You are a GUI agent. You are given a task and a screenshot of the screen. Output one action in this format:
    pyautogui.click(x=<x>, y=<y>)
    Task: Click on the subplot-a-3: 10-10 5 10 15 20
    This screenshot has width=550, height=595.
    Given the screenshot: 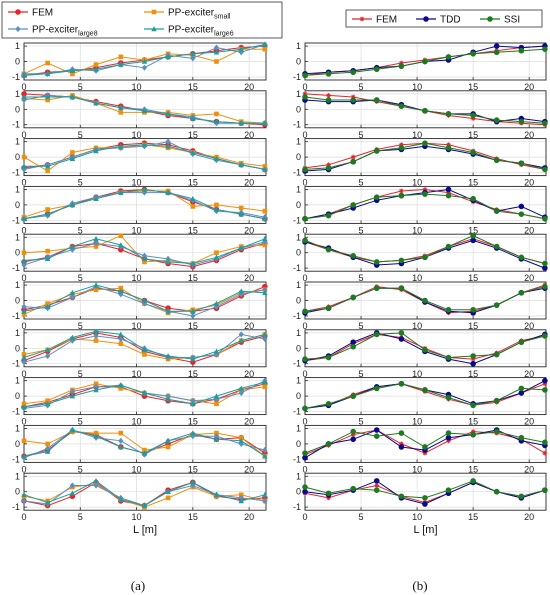 What is the action you would take?
    pyautogui.click(x=140, y=162)
    